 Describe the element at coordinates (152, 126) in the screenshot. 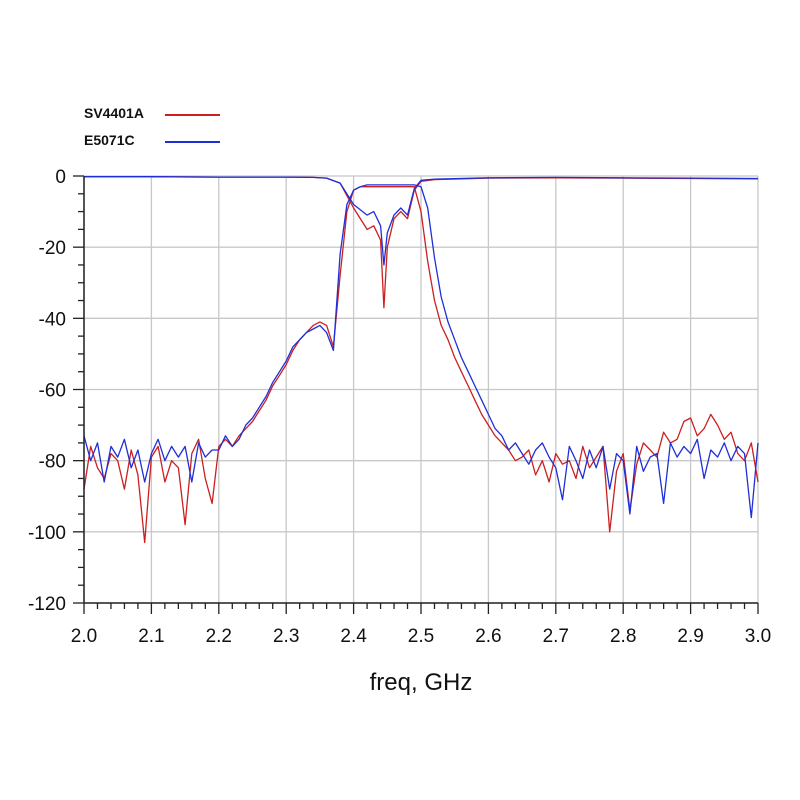

I see `legend: SV4401A E5071C` at that location.